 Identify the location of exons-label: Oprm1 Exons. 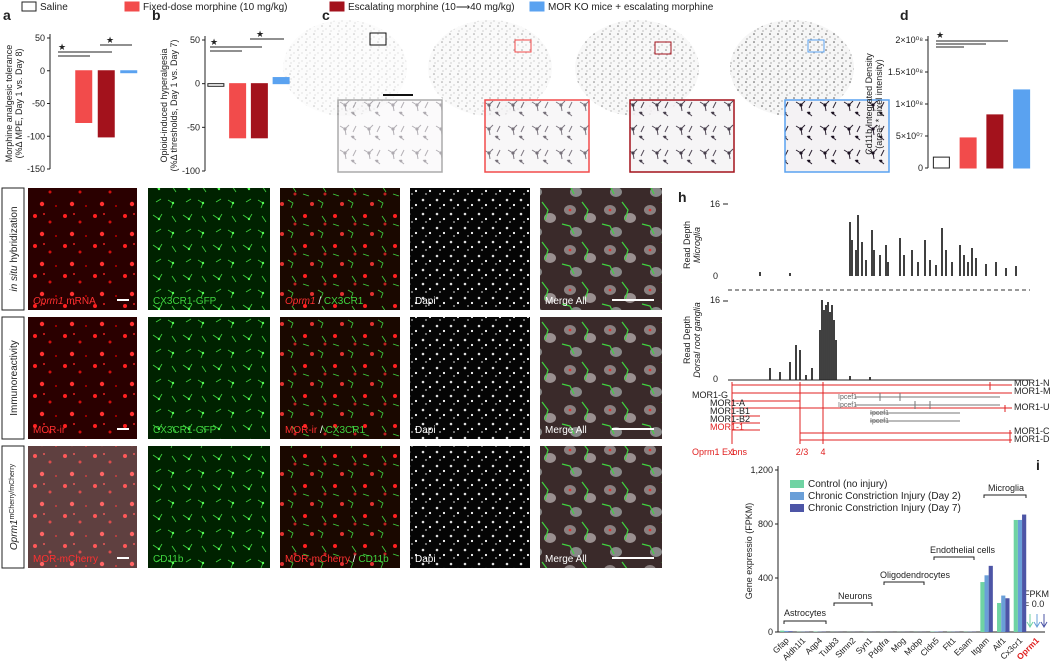
(720, 452).